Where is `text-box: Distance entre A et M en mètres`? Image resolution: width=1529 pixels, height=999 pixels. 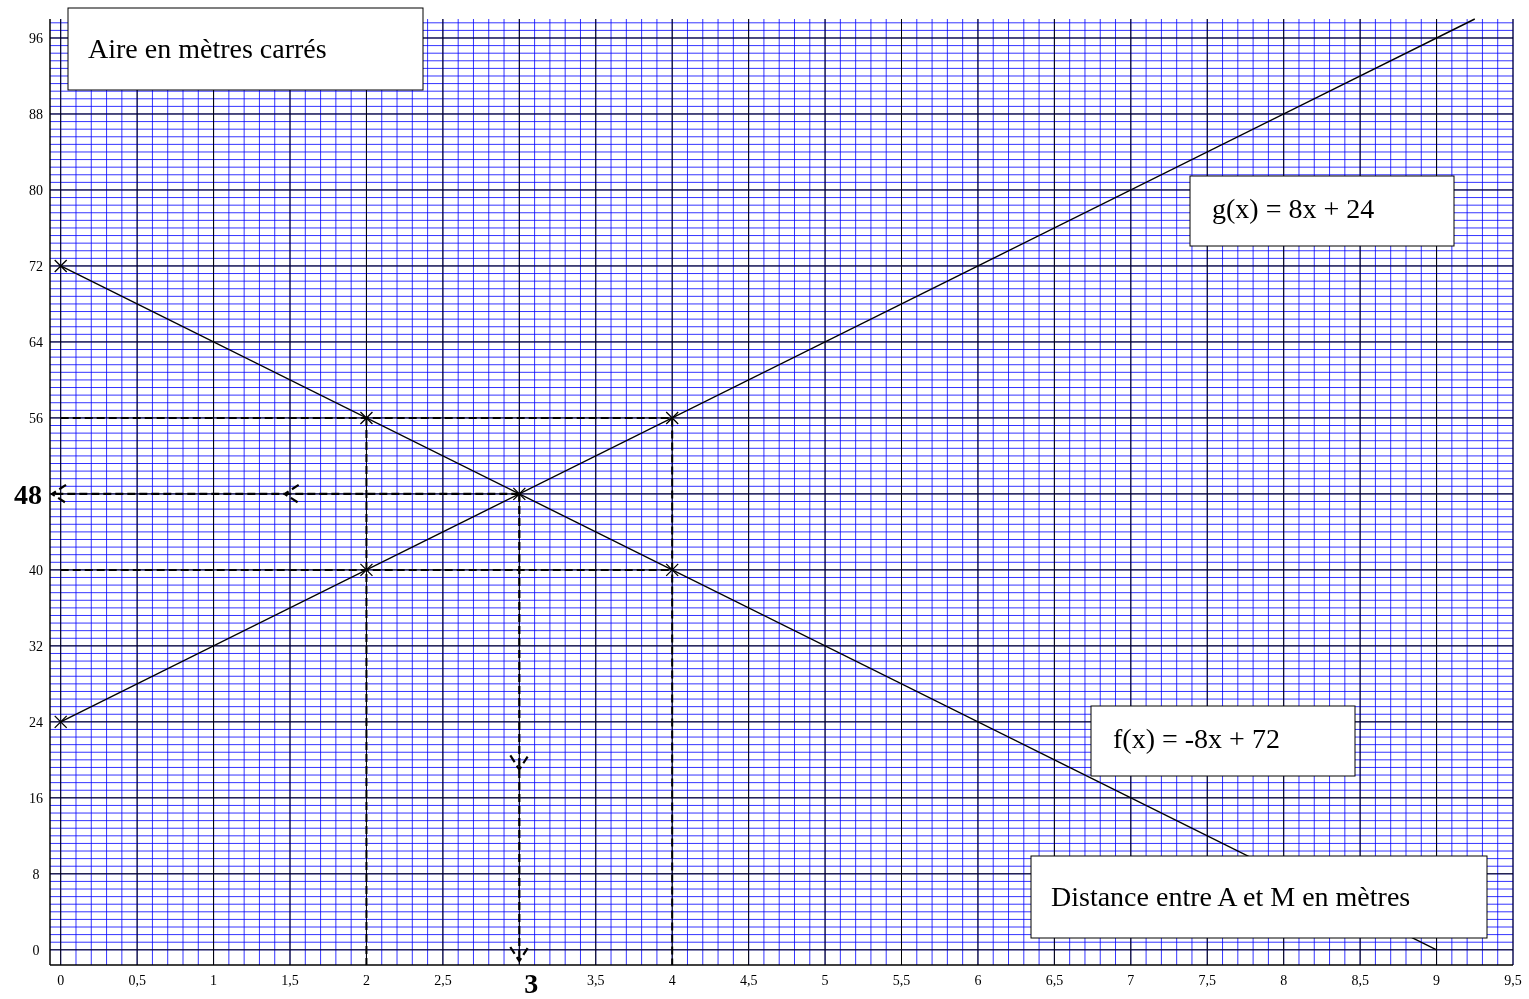
text-box: Distance entre A et M en mètres is located at coordinates (1259, 897).